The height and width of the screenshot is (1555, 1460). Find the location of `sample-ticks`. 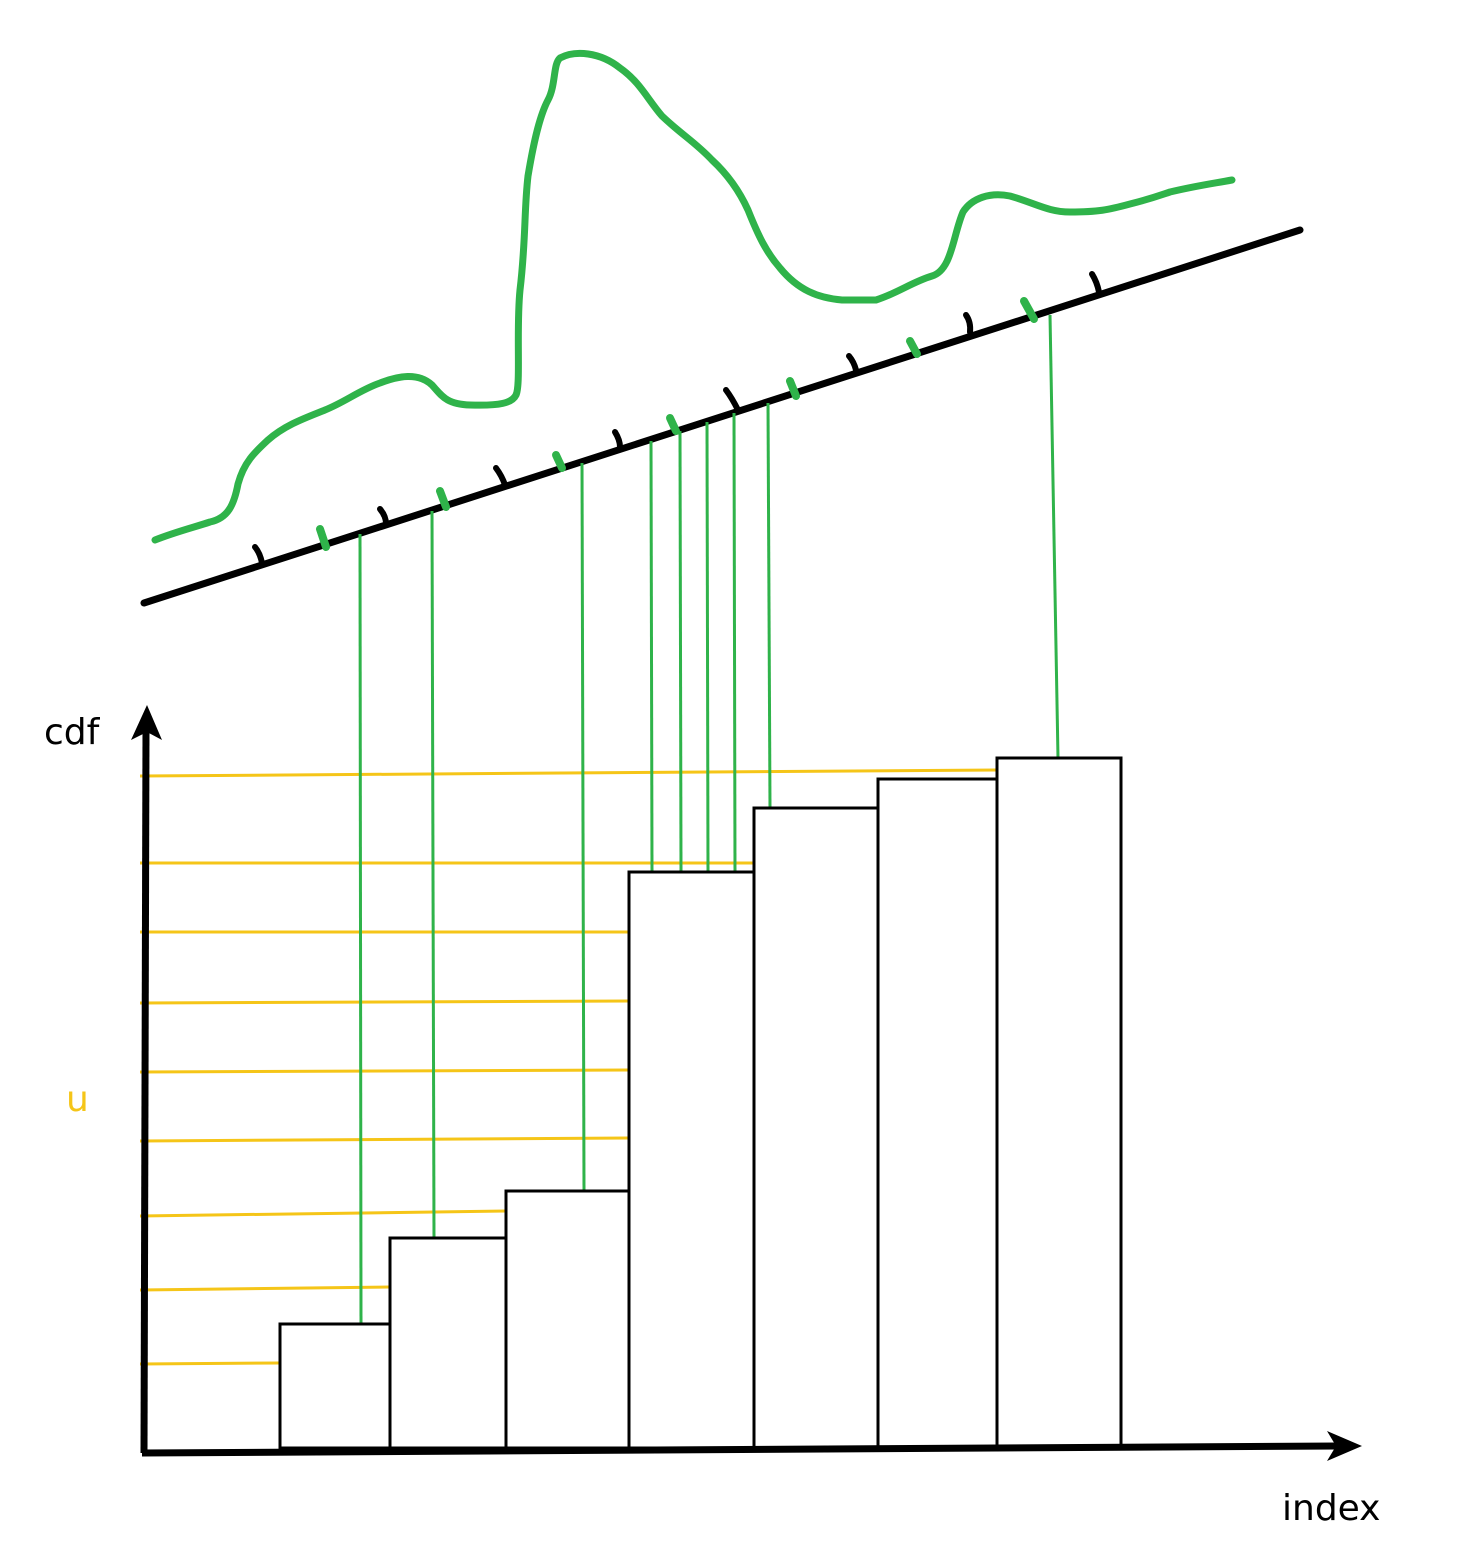

sample-ticks is located at coordinates (677, 424).